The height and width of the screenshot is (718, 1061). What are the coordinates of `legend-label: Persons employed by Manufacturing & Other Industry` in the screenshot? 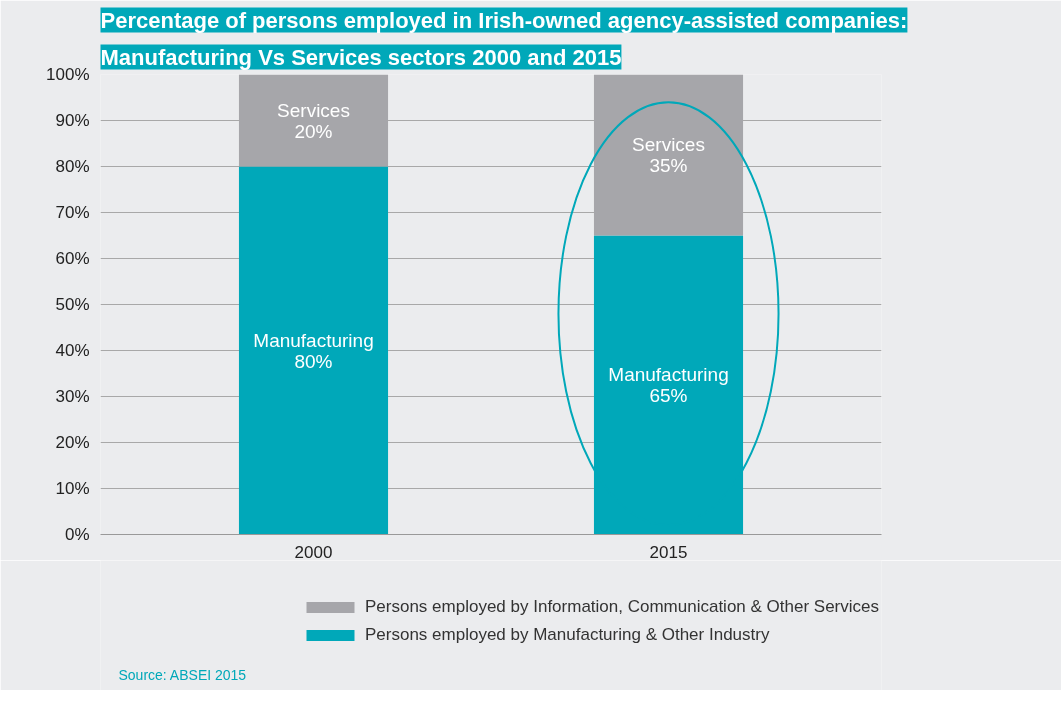 It's located at (567, 635).